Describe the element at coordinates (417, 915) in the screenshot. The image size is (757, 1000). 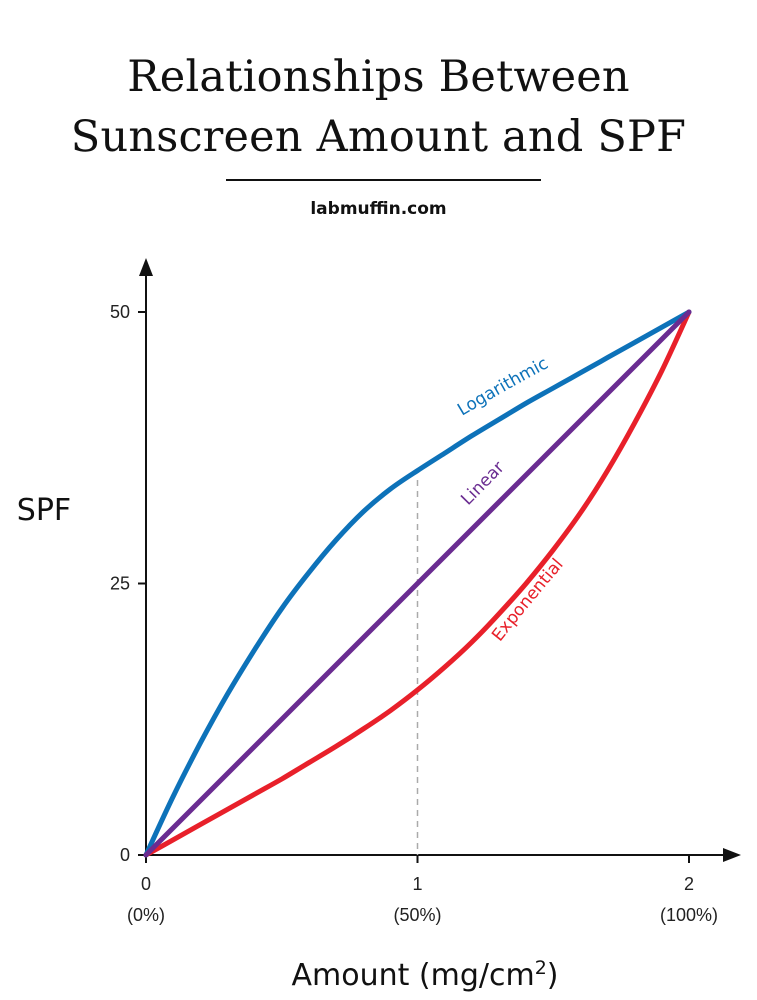
I see `x-tick-sublabel: (50%)` at that location.